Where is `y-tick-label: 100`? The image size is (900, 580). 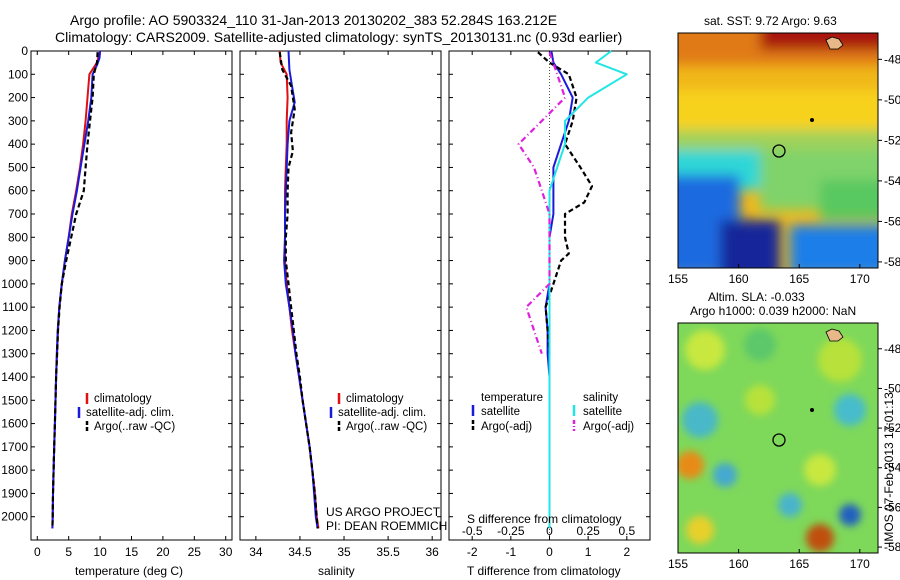
y-tick-label: 100 is located at coordinates (18, 74).